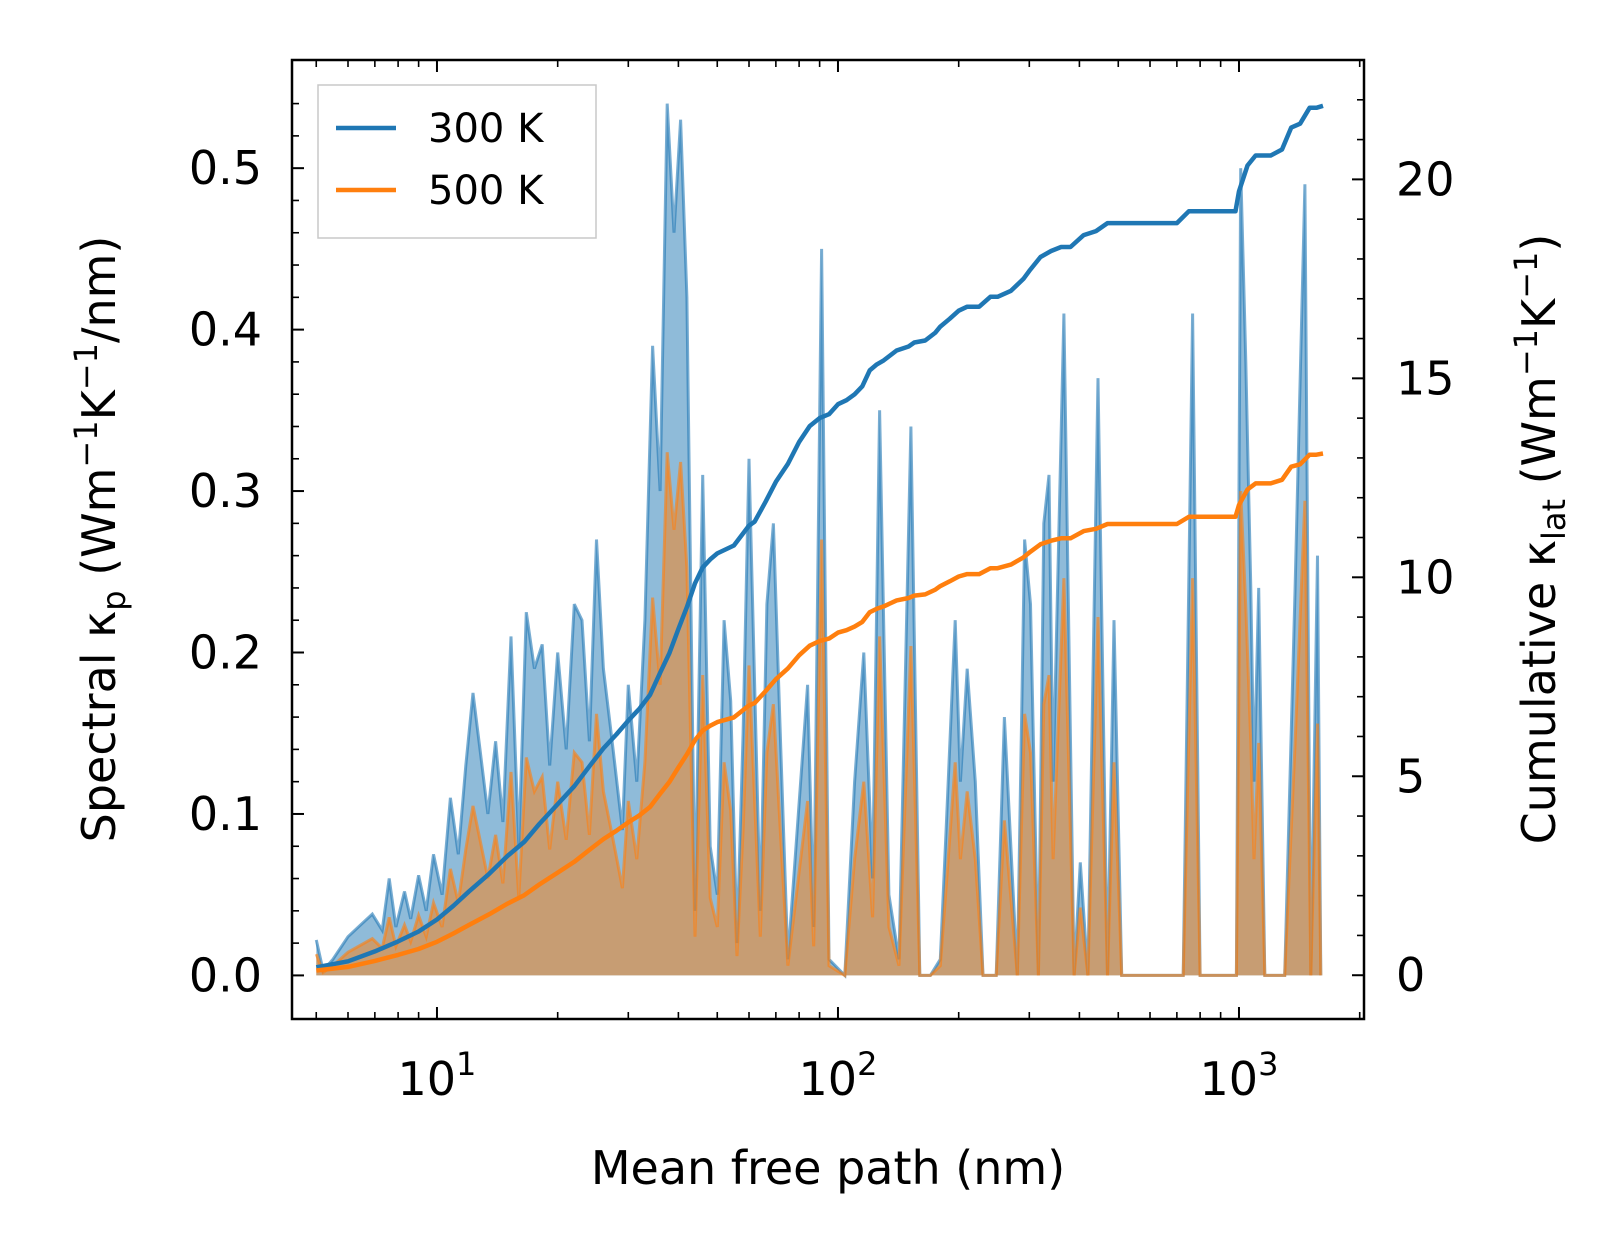 This screenshot has width=1623, height=1254. What do you see at coordinates (1410, 975) in the screenshot?
I see `y-right-tick-label: 0` at bounding box center [1410, 975].